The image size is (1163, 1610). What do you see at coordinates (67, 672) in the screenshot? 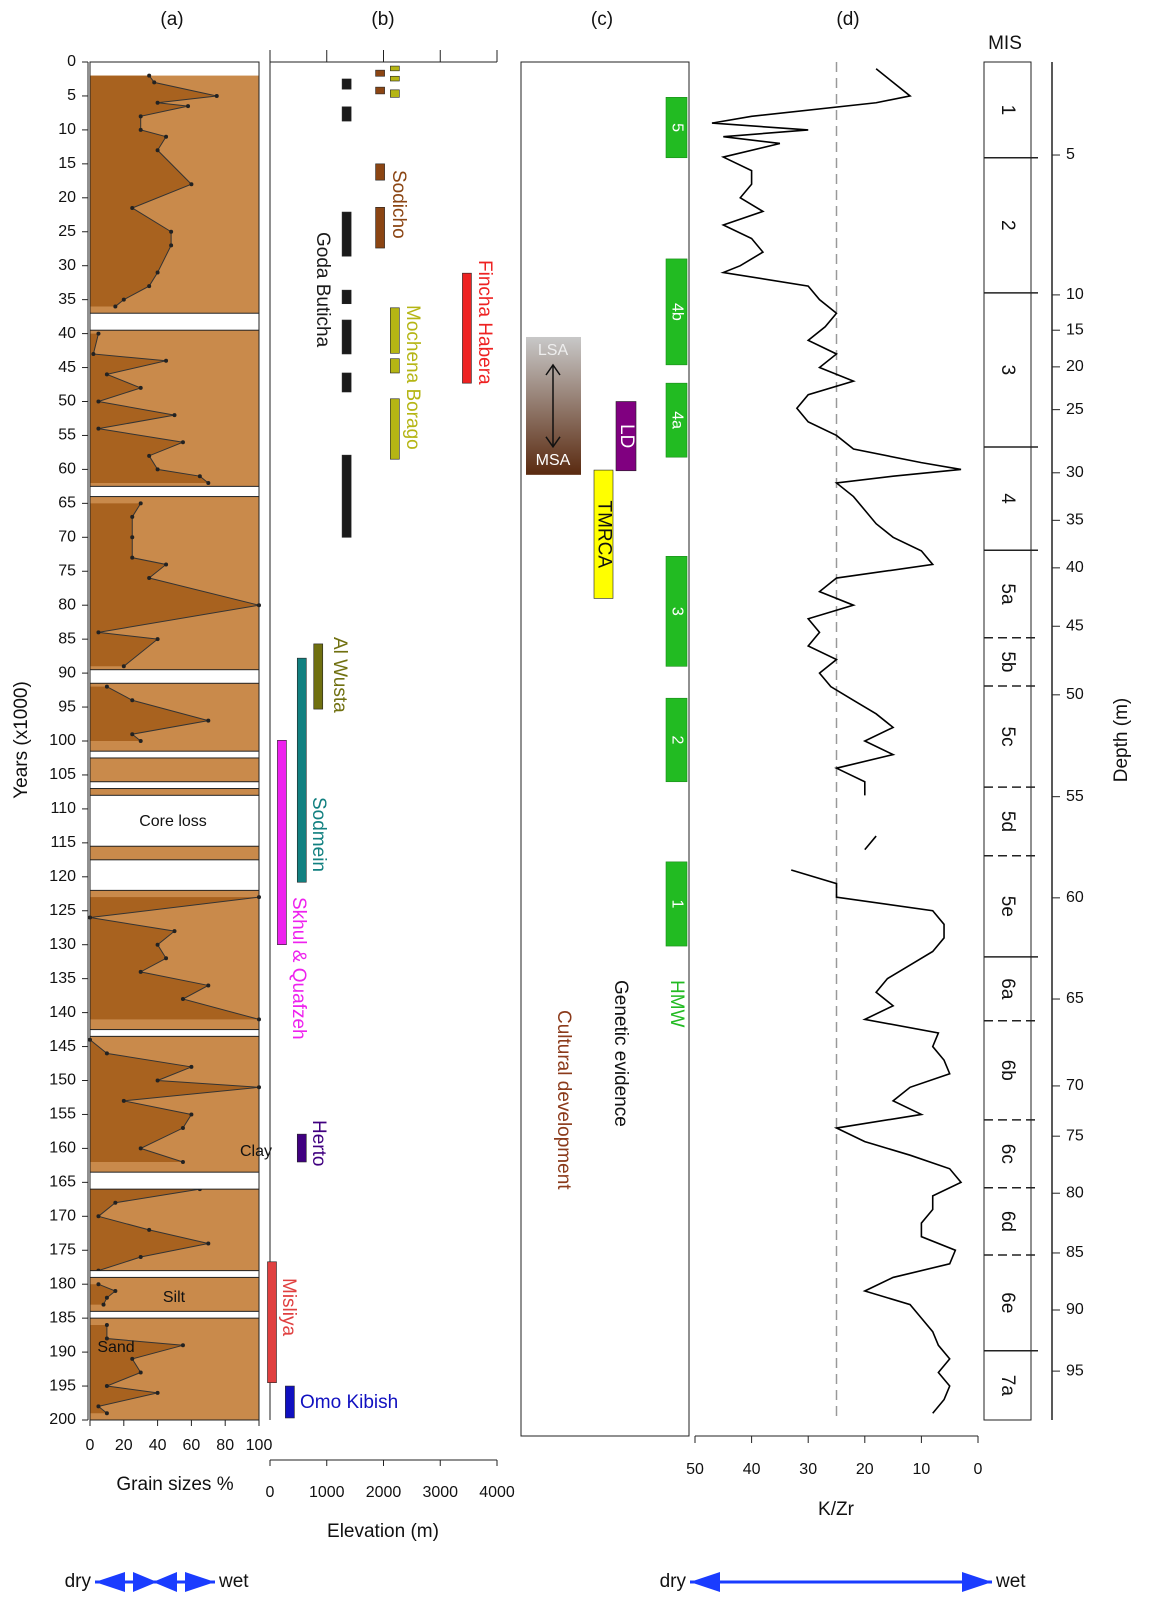
I see `y-tick-label: 90` at bounding box center [67, 672].